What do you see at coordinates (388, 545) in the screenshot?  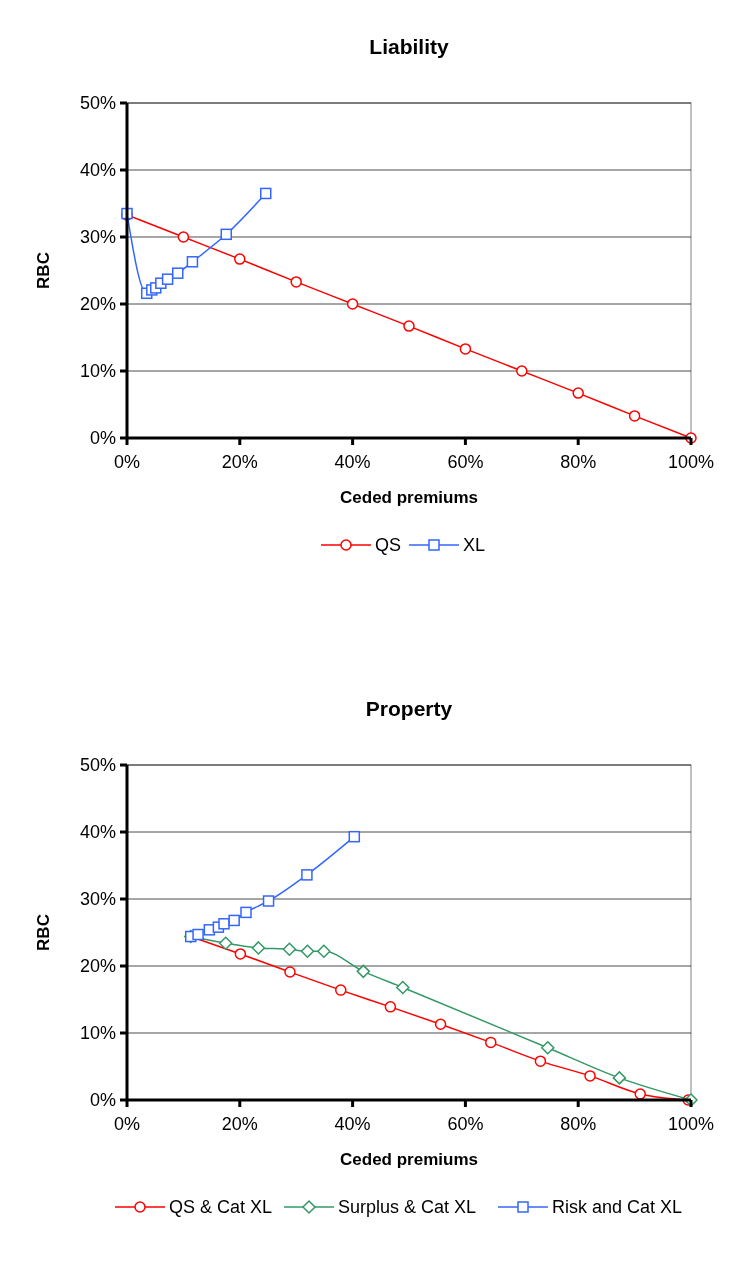 I see `legend-label: QS` at bounding box center [388, 545].